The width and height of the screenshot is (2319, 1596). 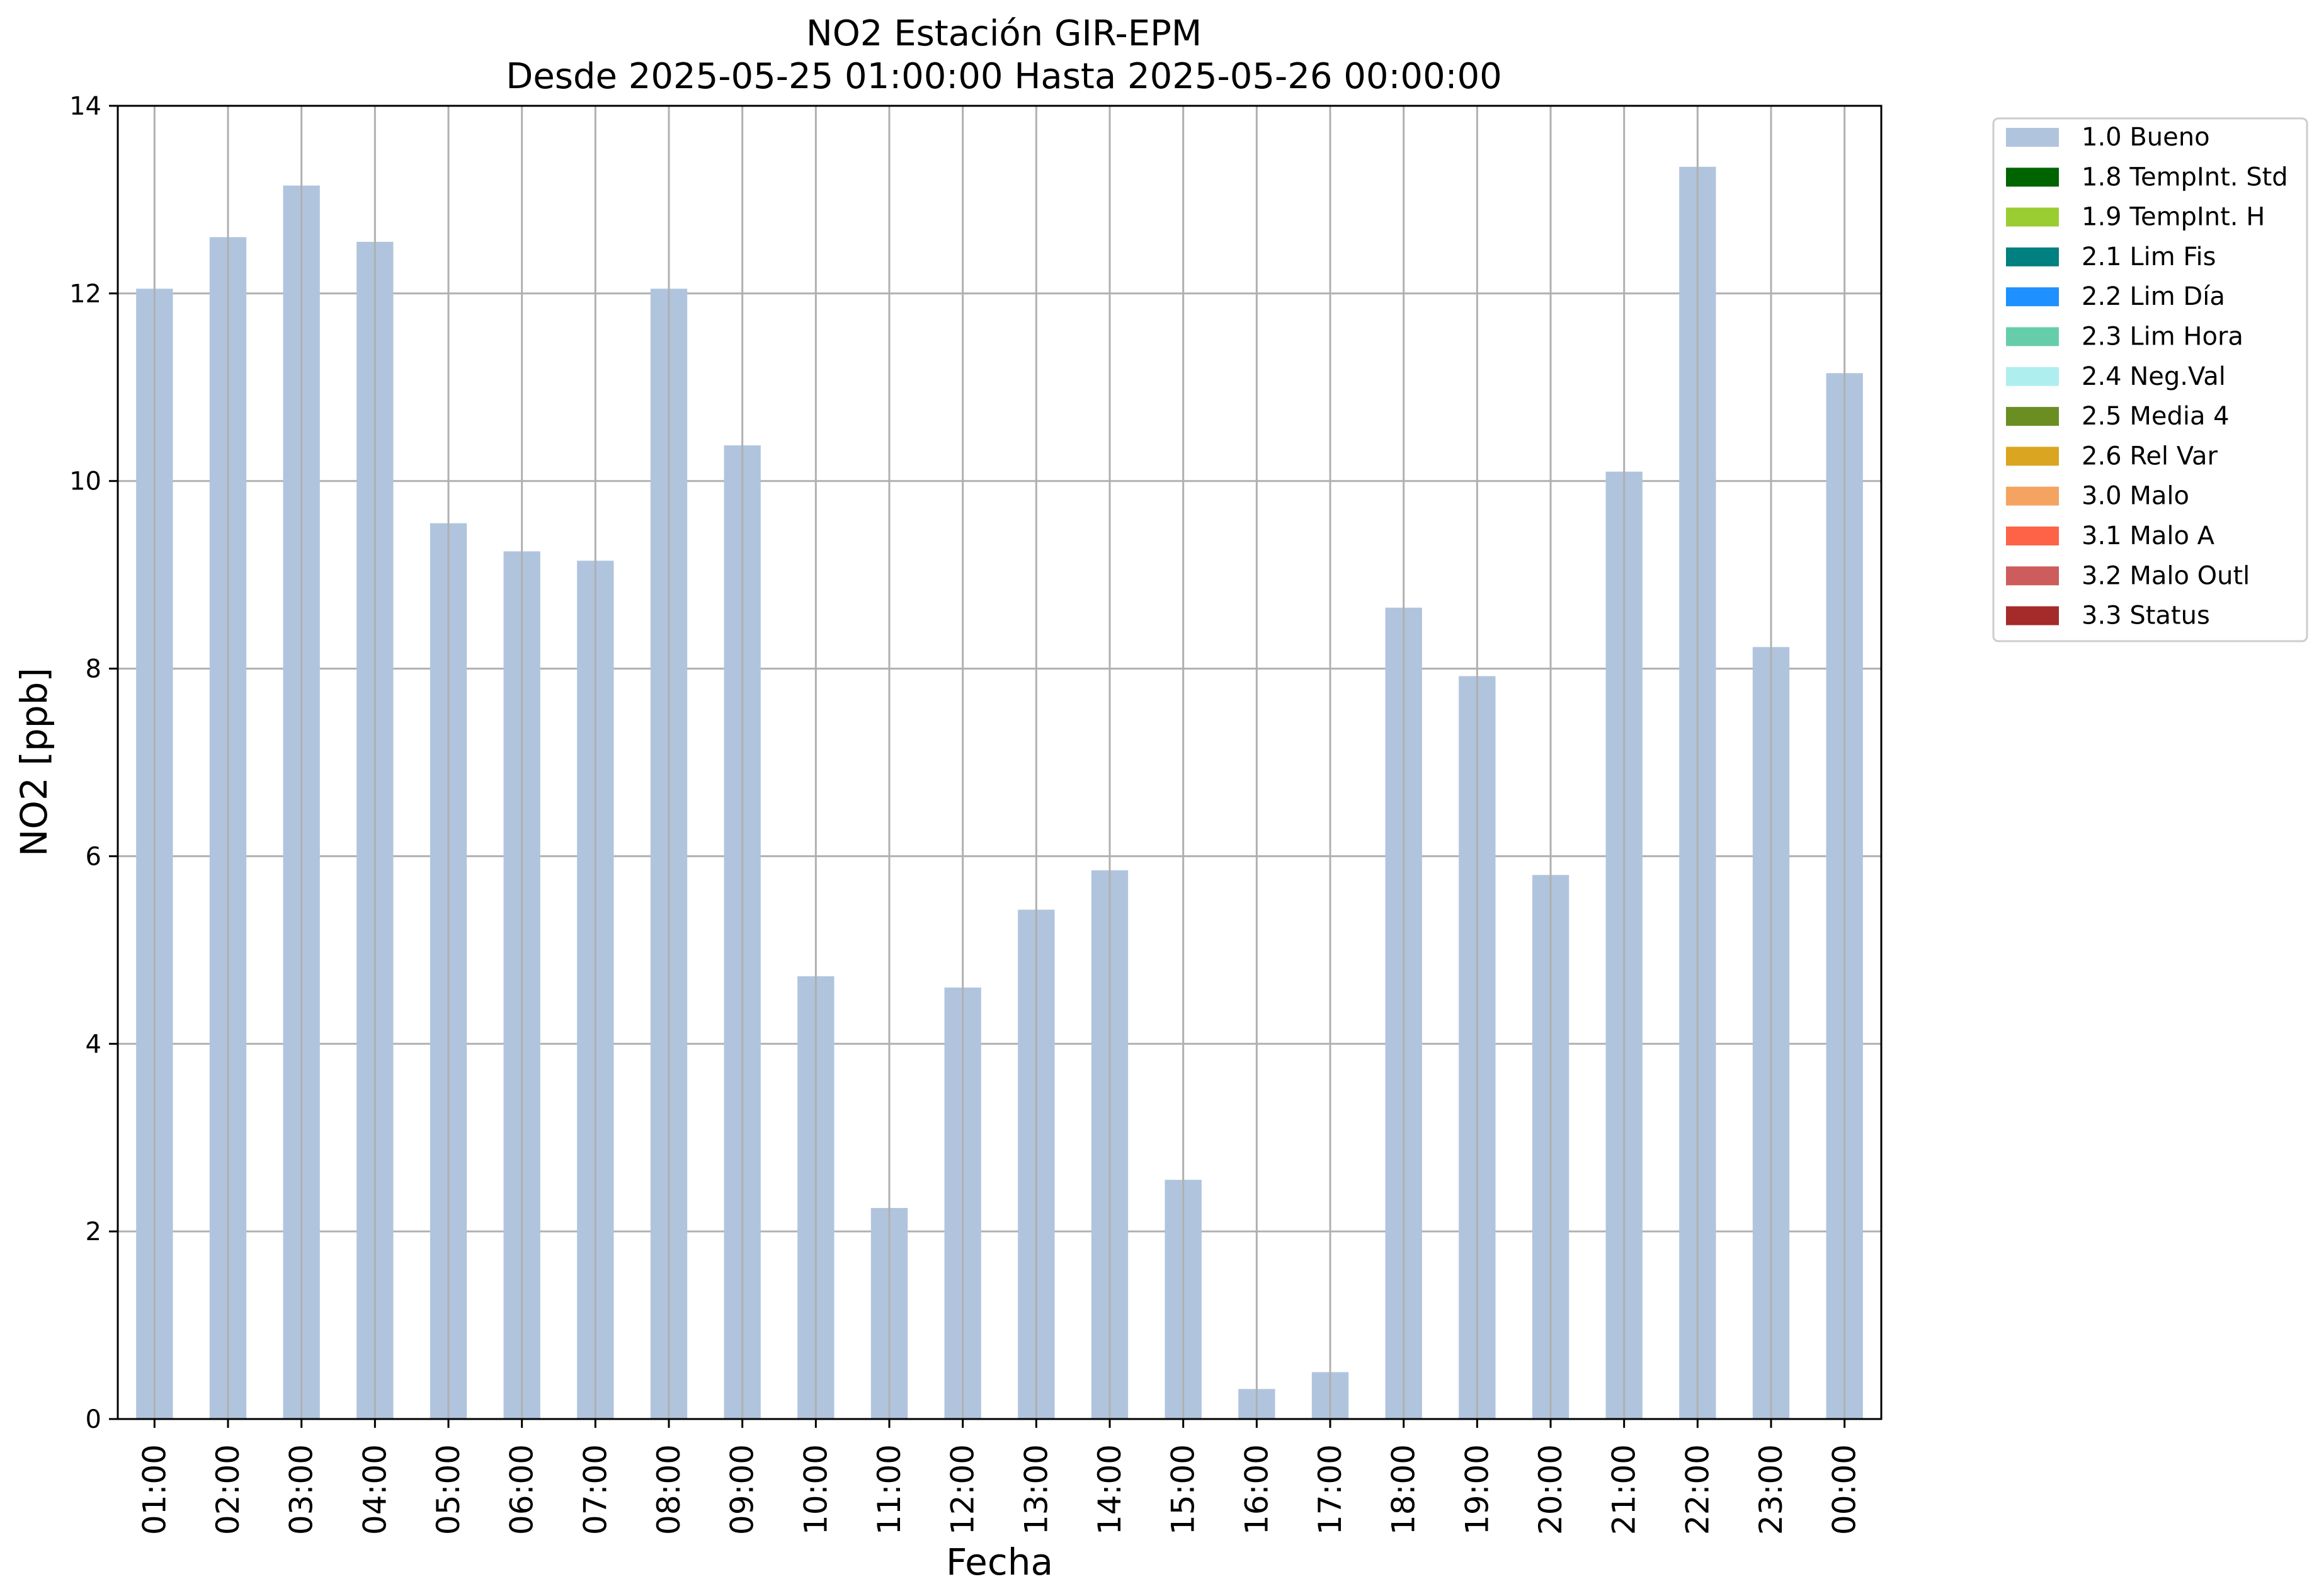 What do you see at coordinates (93, 1419) in the screenshot?
I see `y-tick-label: 0` at bounding box center [93, 1419].